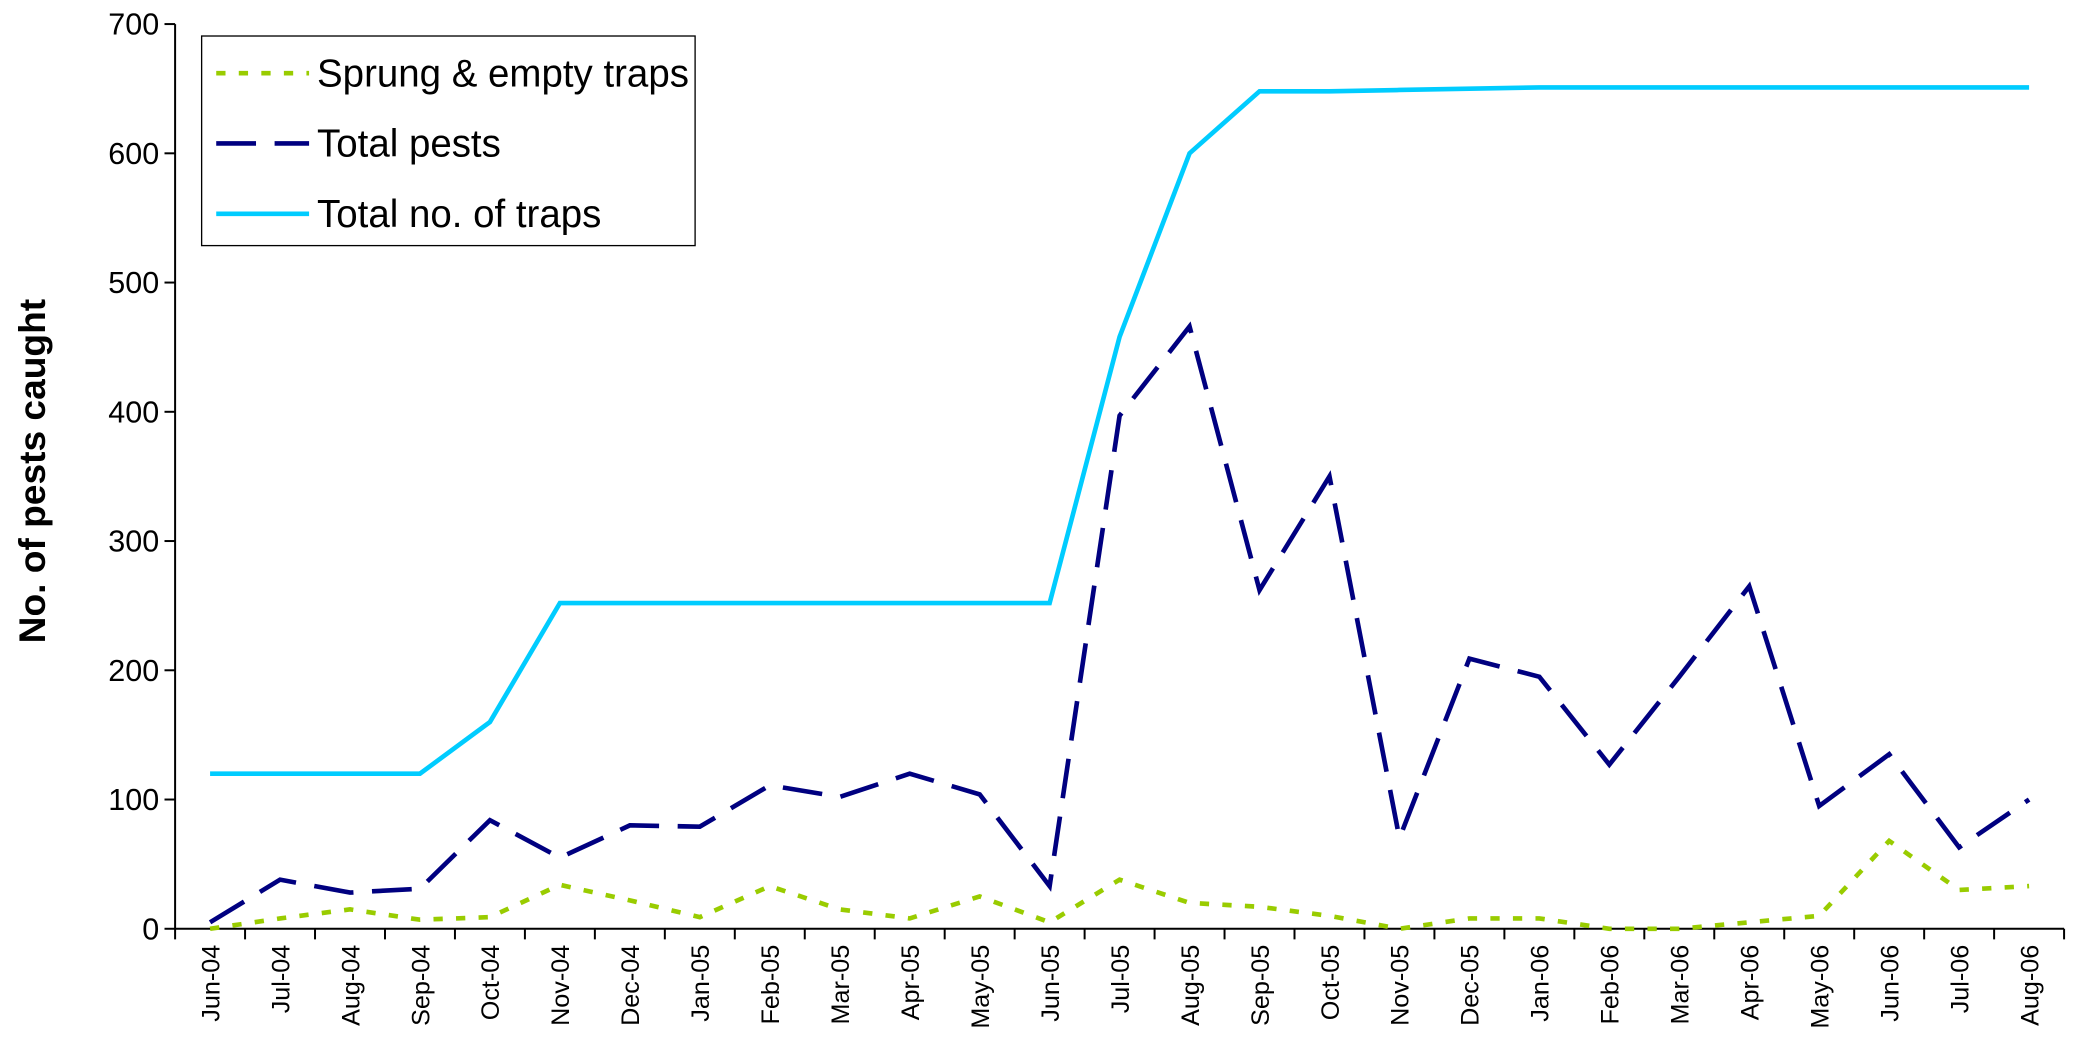  Describe the element at coordinates (133, 800) in the screenshot. I see `y-tick-label: 100` at that location.